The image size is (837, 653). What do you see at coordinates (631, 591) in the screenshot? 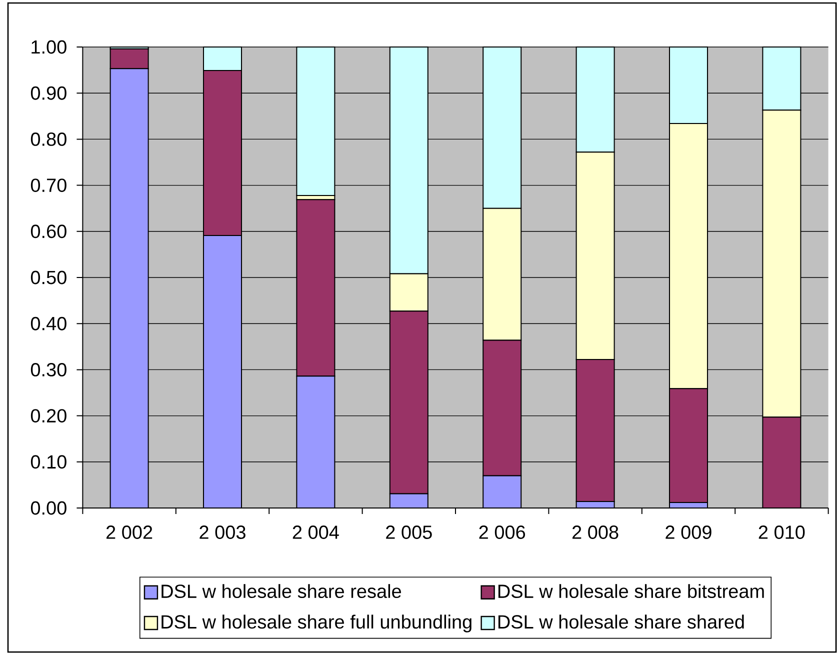
I see `legend-label: DSL w holesale share bitstream` at bounding box center [631, 591].